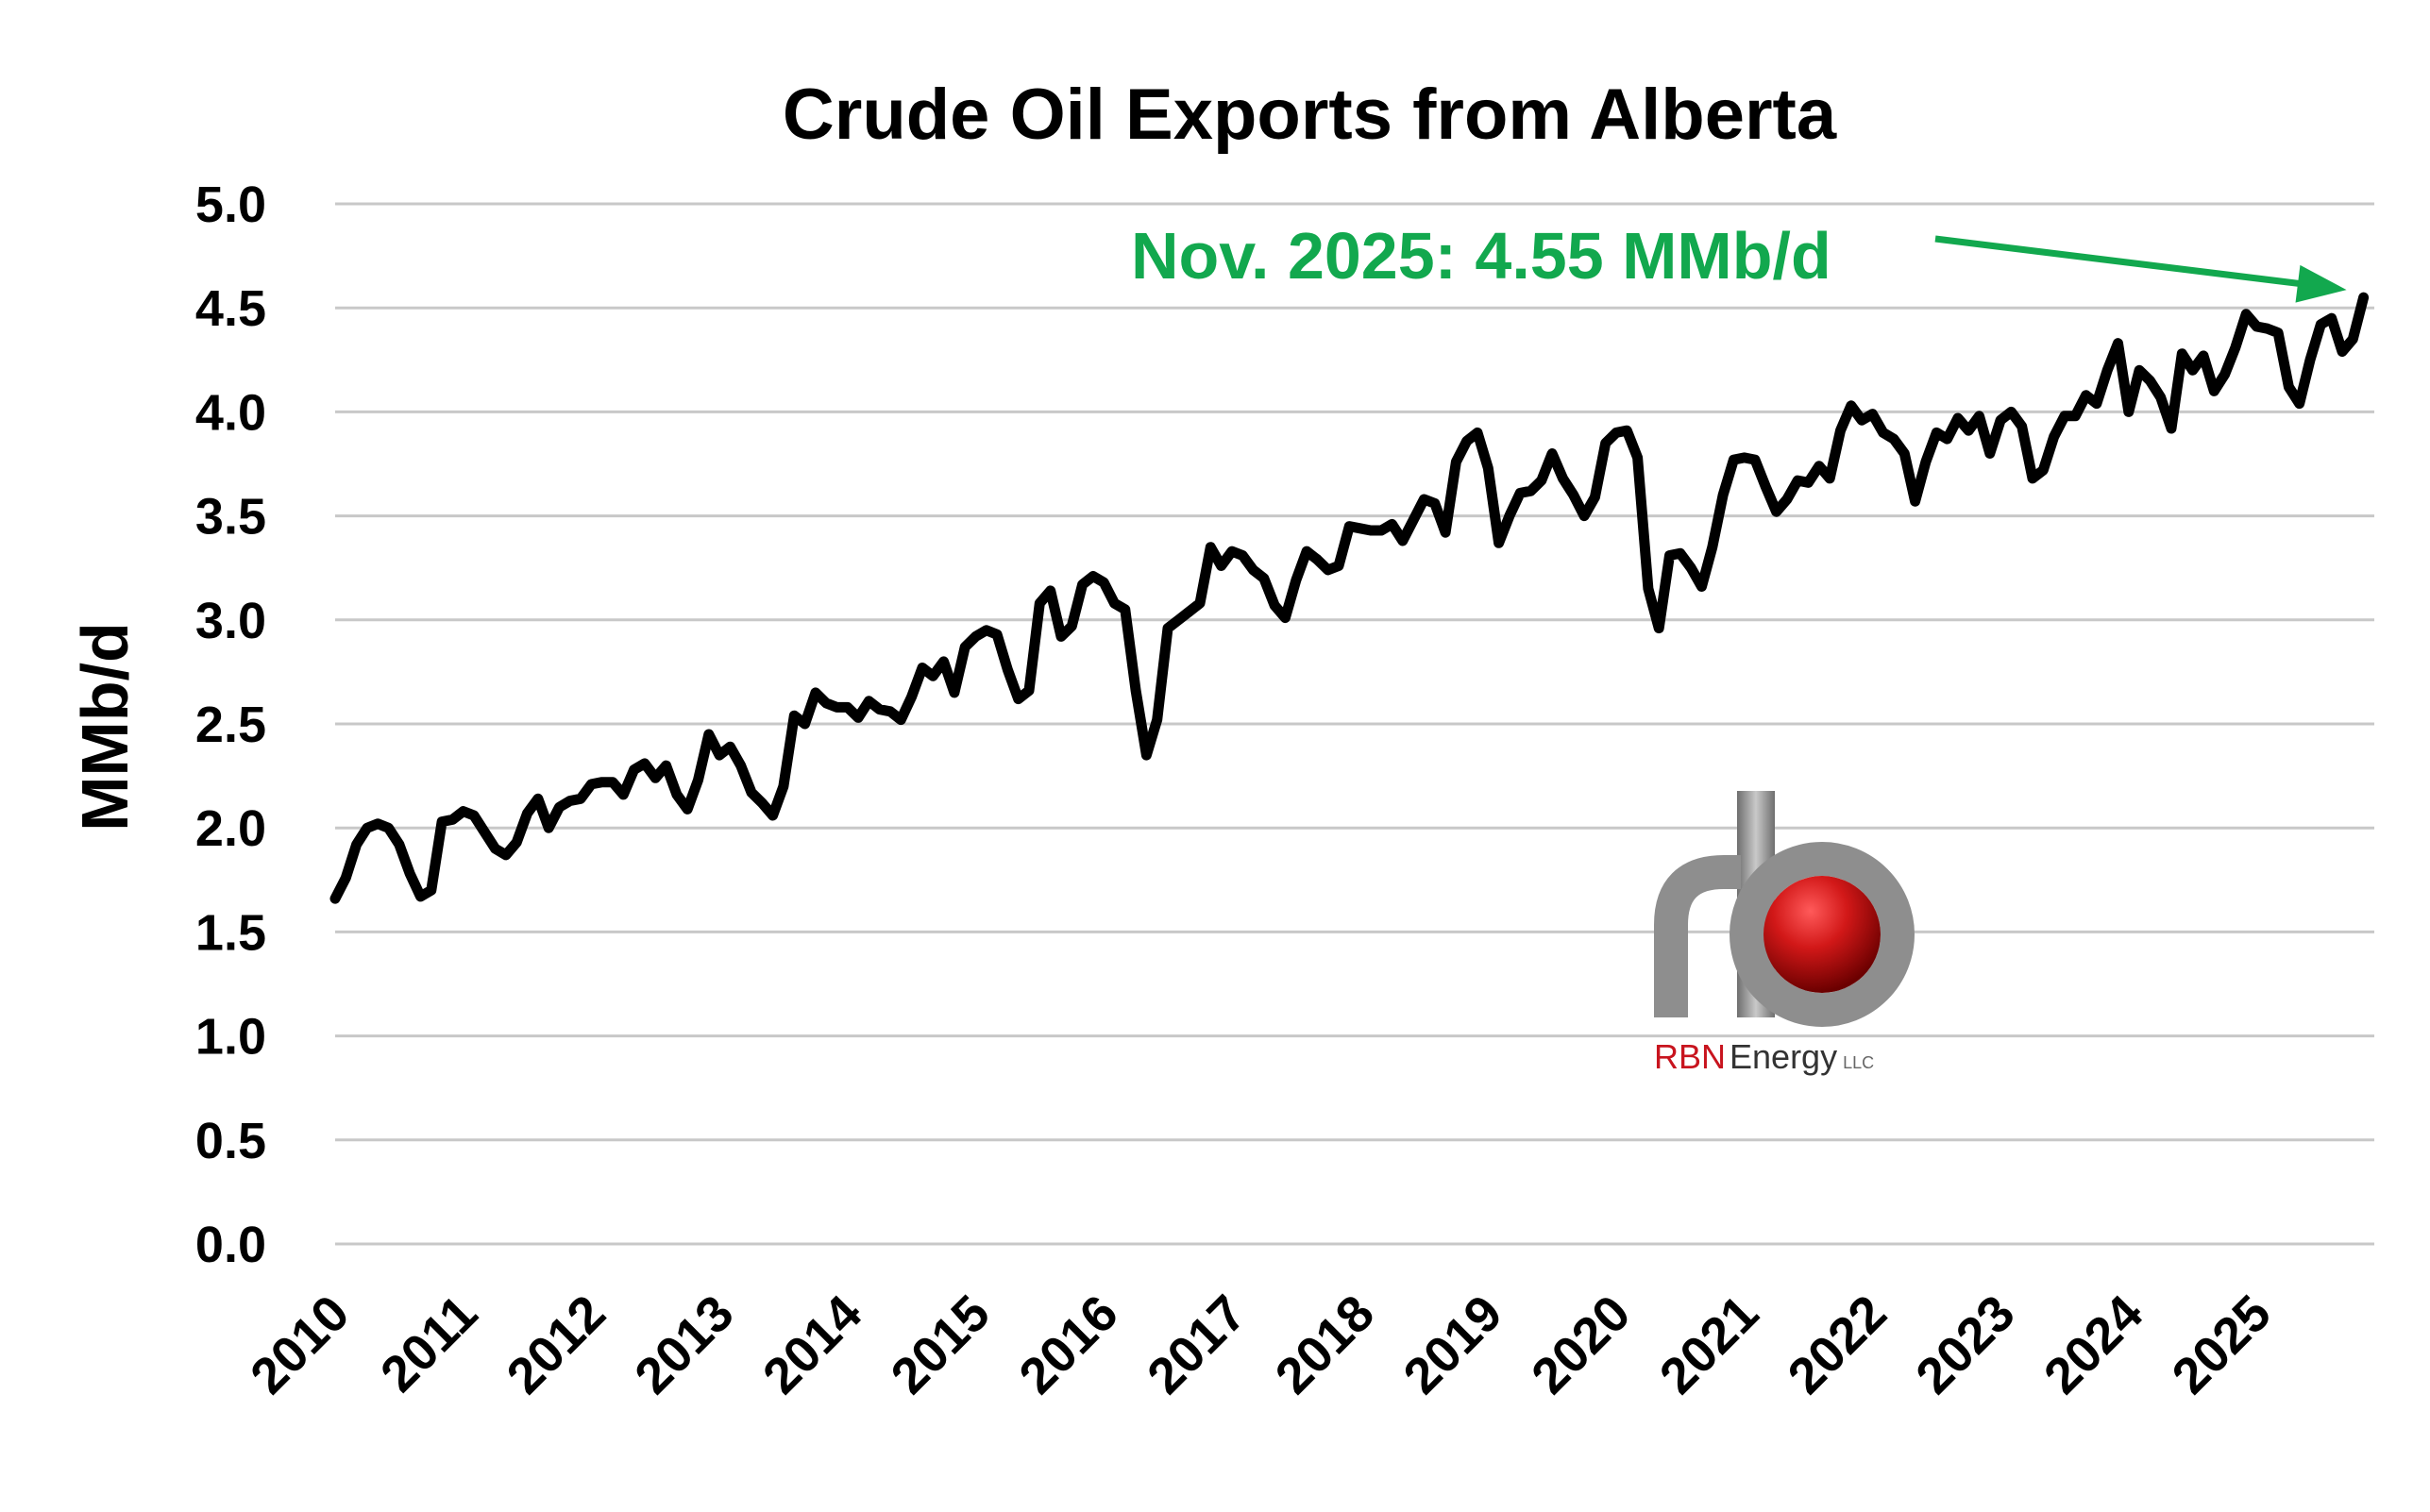  What do you see at coordinates (1690, 1056) in the screenshot?
I see `logo-text-rbn: RBN` at bounding box center [1690, 1056].